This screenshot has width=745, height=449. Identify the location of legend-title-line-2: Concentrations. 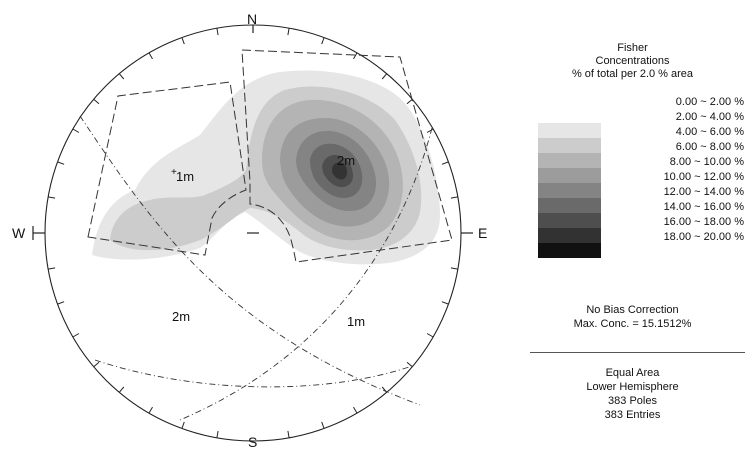
(632, 61).